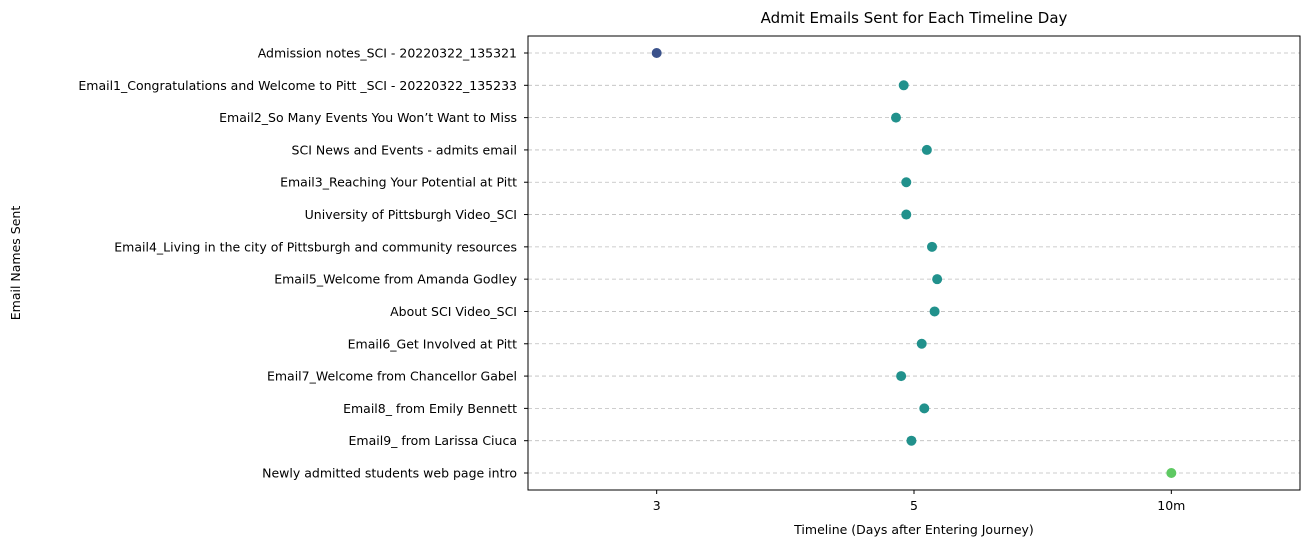 The width and height of the screenshot is (1310, 547). What do you see at coordinates (433, 440) in the screenshot?
I see `y-category-label: Email9_ from Larissa Ciuca` at bounding box center [433, 440].